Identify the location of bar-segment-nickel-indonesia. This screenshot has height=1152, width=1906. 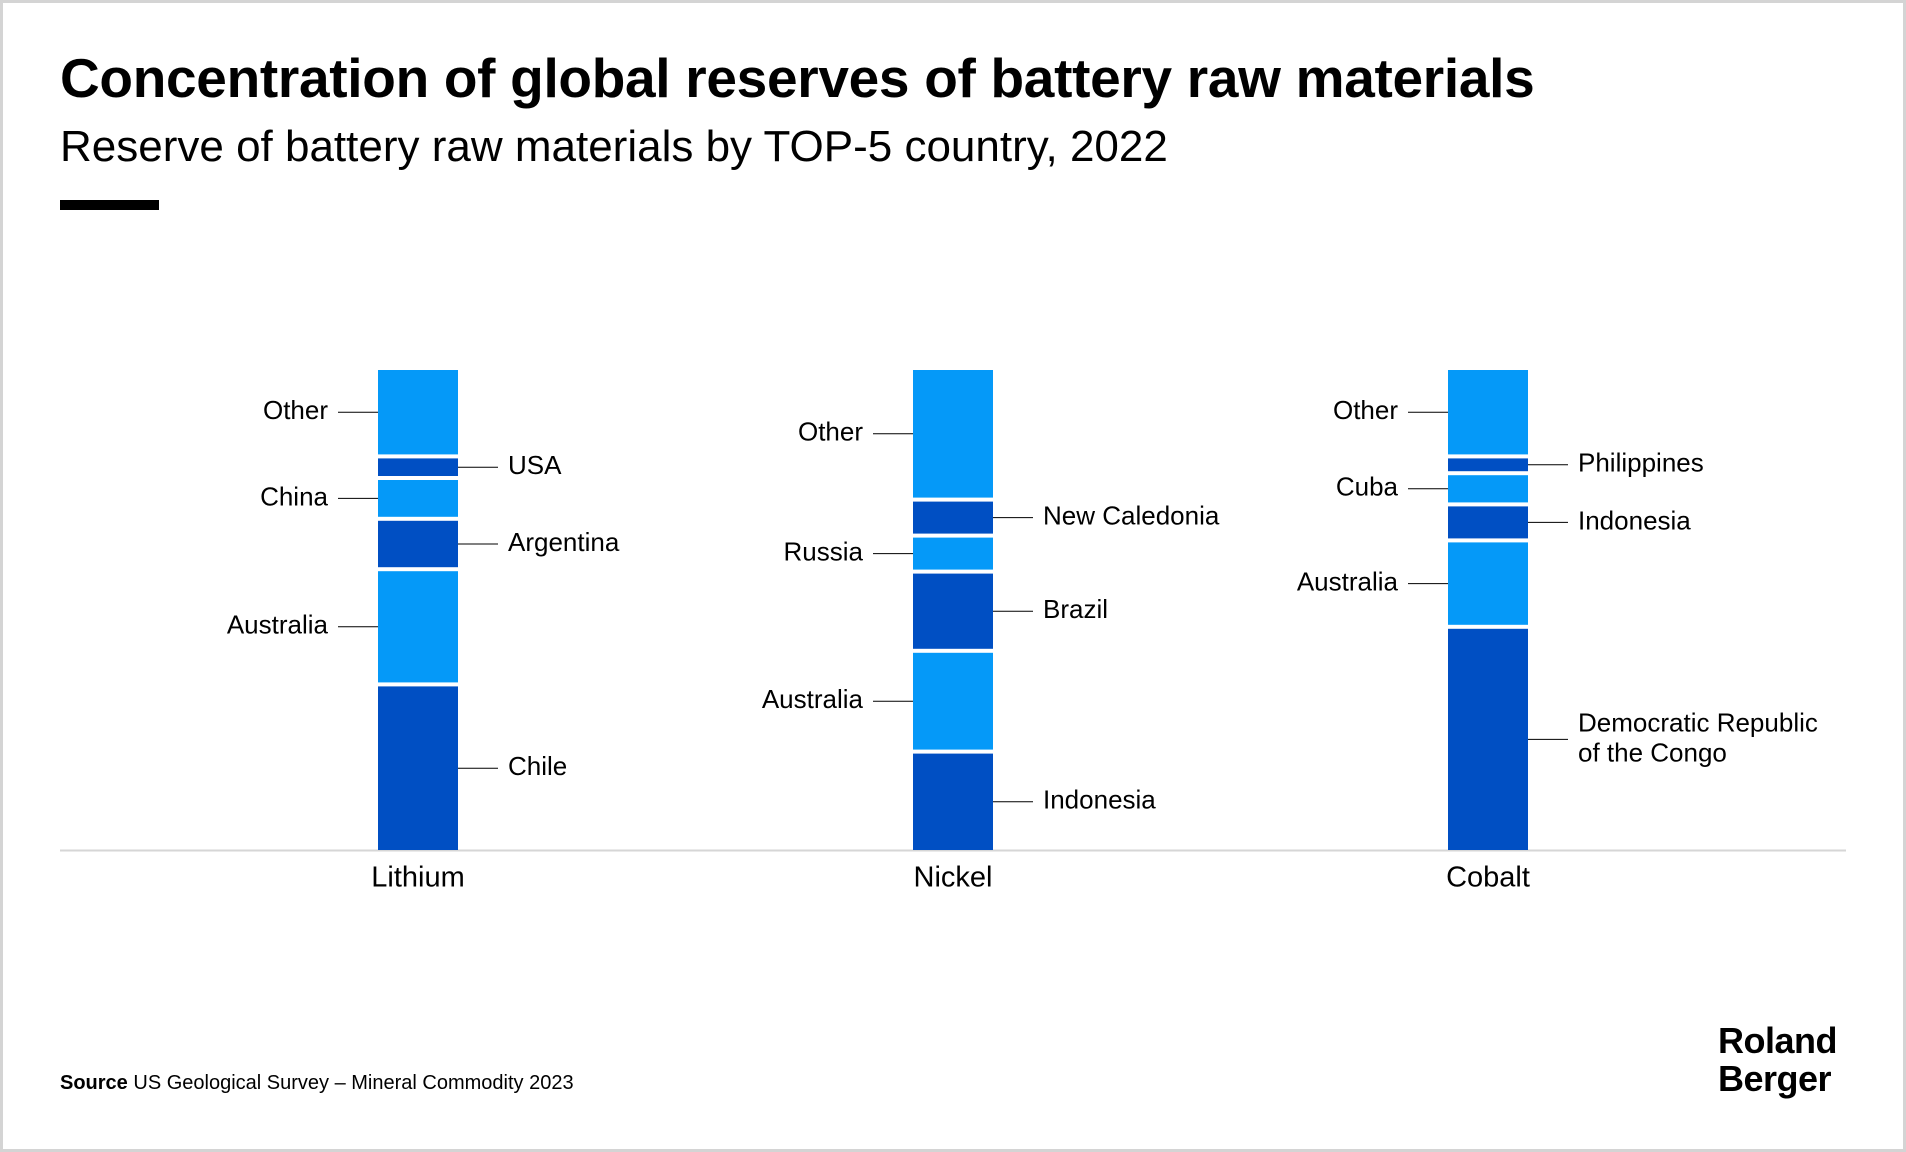
(953, 801).